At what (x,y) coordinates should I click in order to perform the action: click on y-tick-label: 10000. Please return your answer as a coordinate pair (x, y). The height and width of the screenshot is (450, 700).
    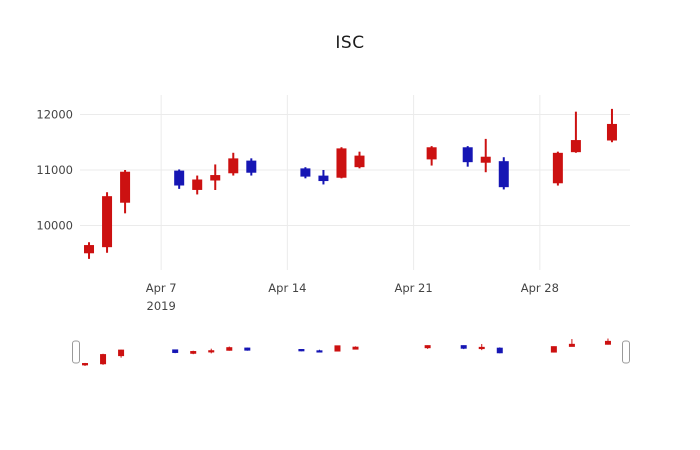
    Looking at the image, I should click on (54, 226).